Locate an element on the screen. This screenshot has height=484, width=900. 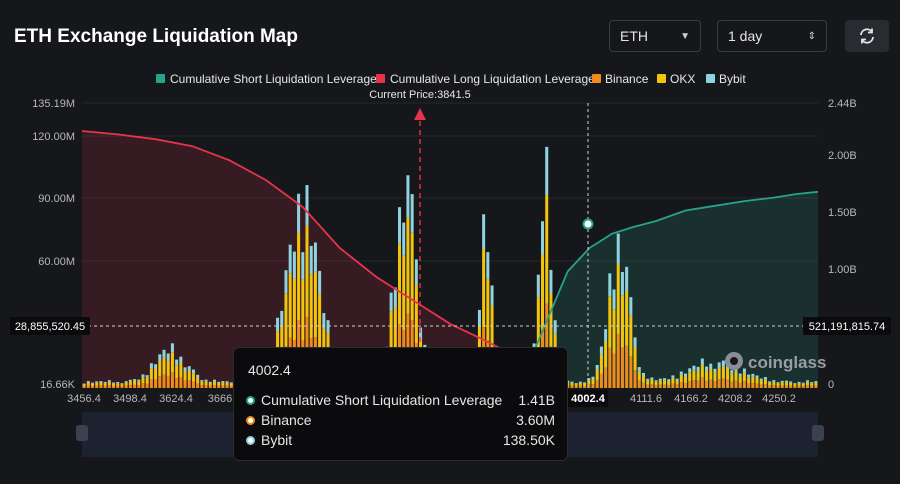
crosshair-right-label: 521,191,815.74 is located at coordinates (847, 327).